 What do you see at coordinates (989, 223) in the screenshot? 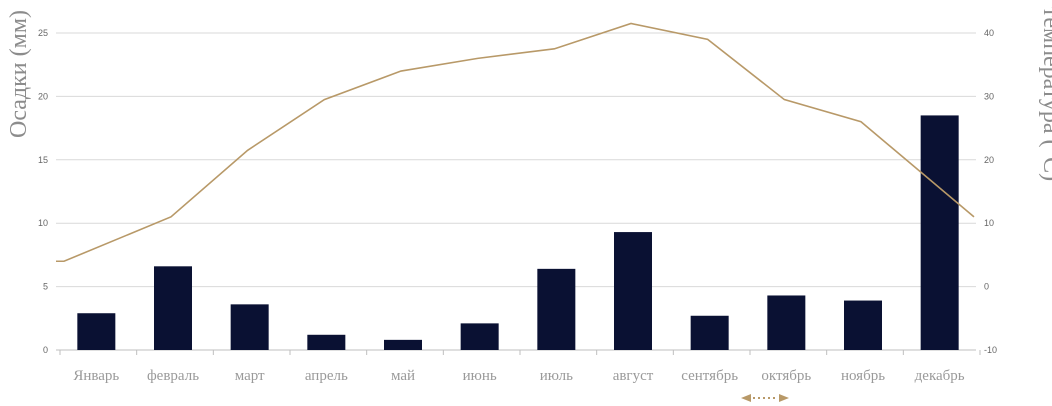
I see `right-tick-label: 10` at bounding box center [989, 223].